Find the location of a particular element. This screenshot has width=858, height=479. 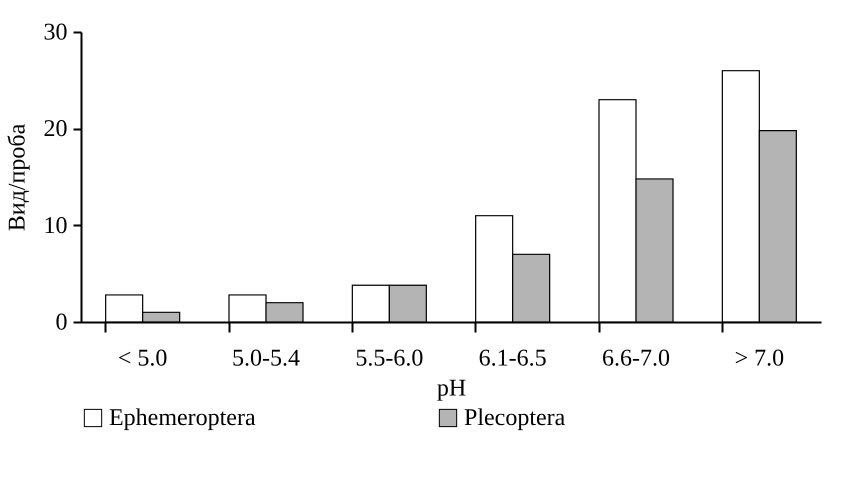

y-tick-label: 30 is located at coordinates (56, 33).